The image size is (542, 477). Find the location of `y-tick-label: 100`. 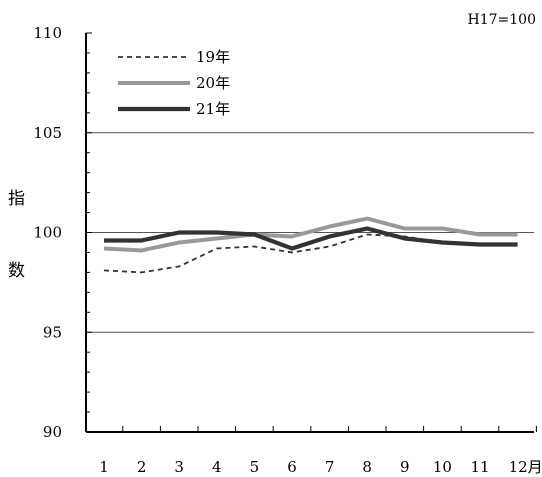

y-tick-label: 100 is located at coordinates (47, 233).